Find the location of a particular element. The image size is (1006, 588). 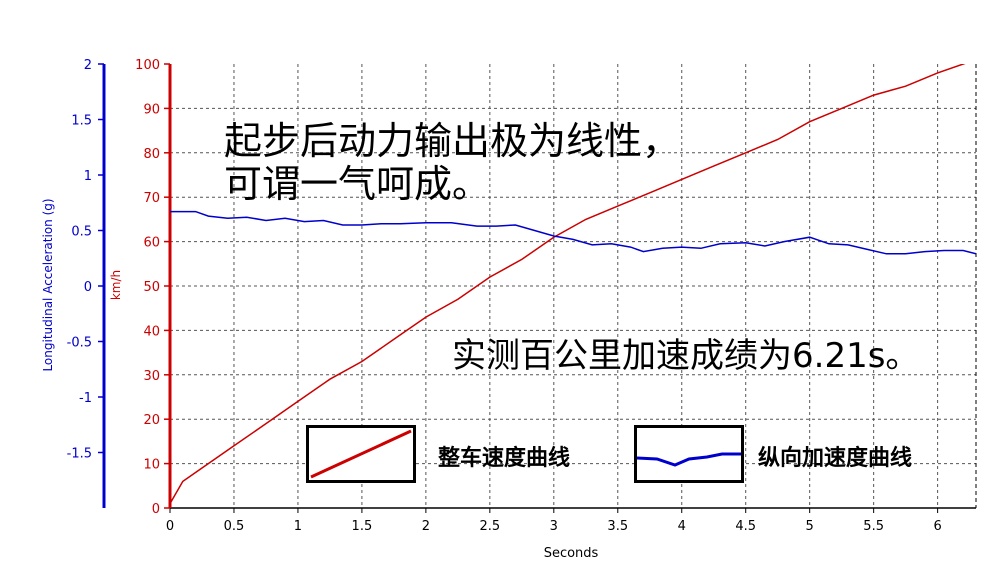

legend-accel-label: 纵向加速度曲线 is located at coordinates (835, 458).